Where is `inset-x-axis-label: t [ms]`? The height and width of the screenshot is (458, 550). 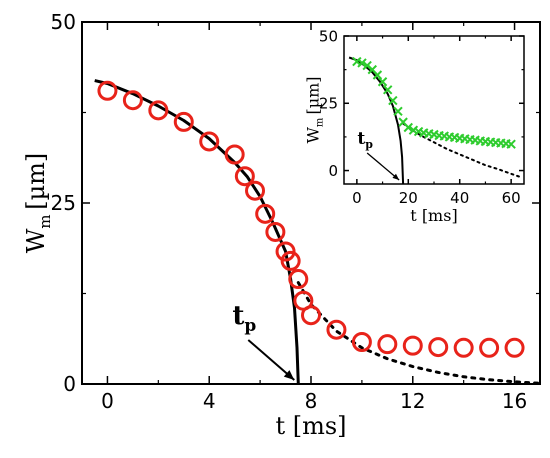 inset-x-axis-label: t [ms] is located at coordinates (433, 215).